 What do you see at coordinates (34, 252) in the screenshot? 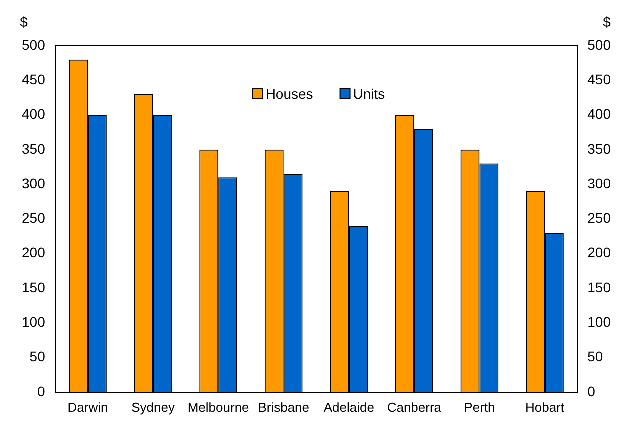
I see `y-tick-label: 200` at bounding box center [34, 252].